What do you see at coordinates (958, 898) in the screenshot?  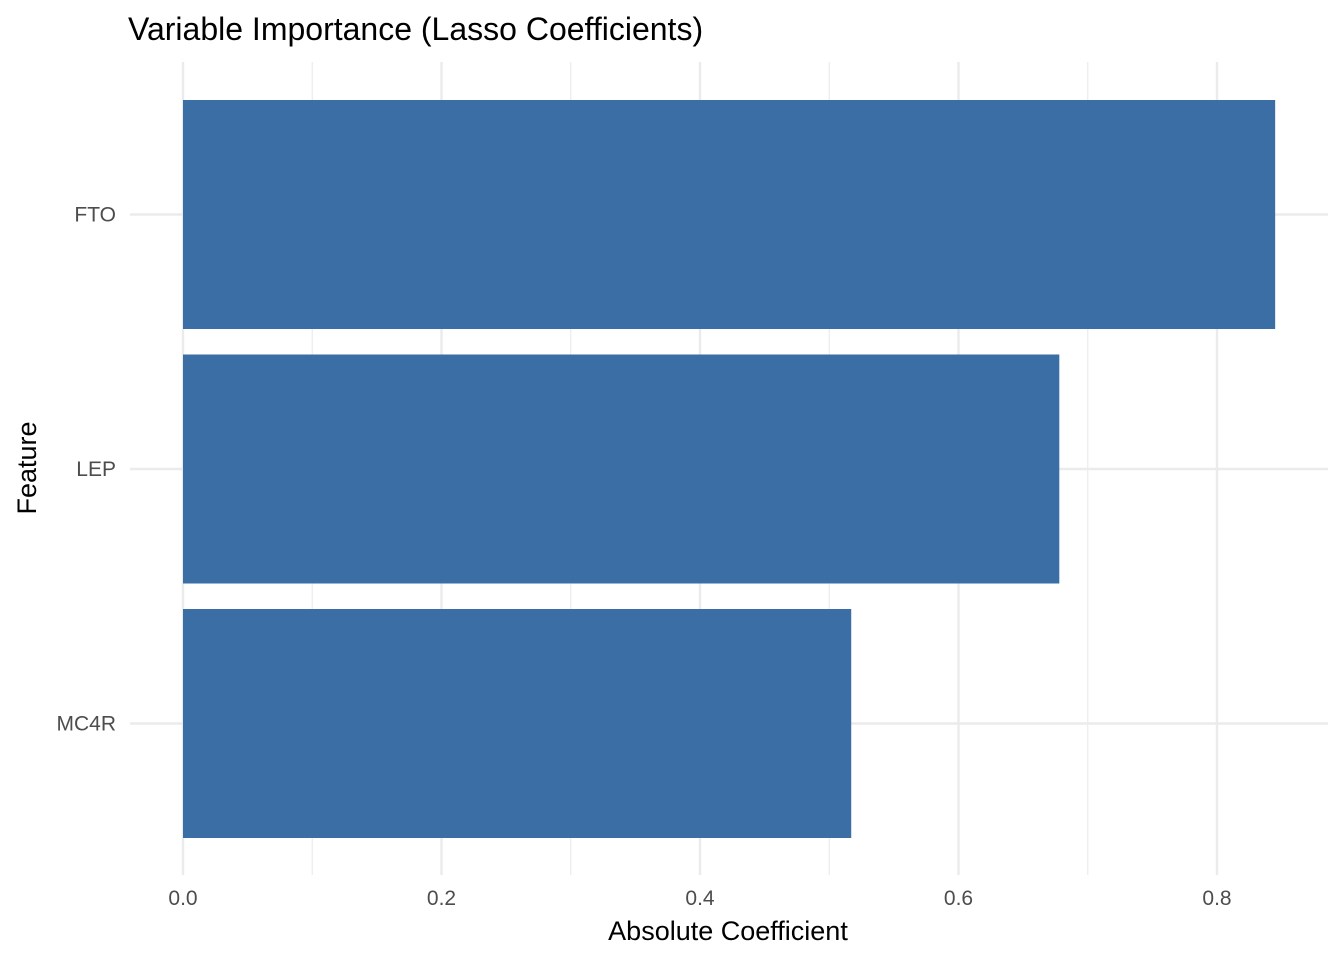 I see `x-tick-label: 0.6` at bounding box center [958, 898].